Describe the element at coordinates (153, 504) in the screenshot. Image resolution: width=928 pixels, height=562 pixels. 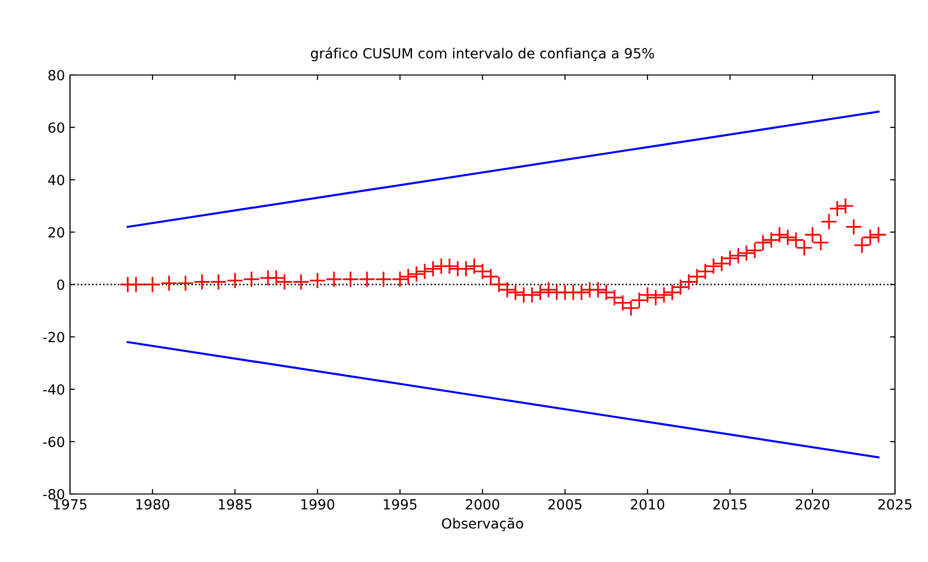
I see `x-tick-label: 1980` at that location.